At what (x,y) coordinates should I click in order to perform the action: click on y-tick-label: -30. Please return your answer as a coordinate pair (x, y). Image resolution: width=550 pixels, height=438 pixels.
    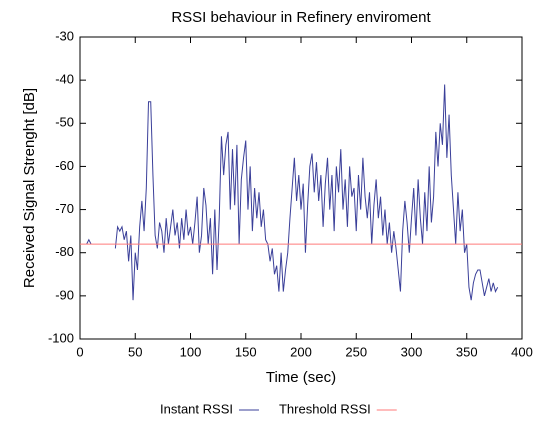
    Looking at the image, I should click on (64, 35).